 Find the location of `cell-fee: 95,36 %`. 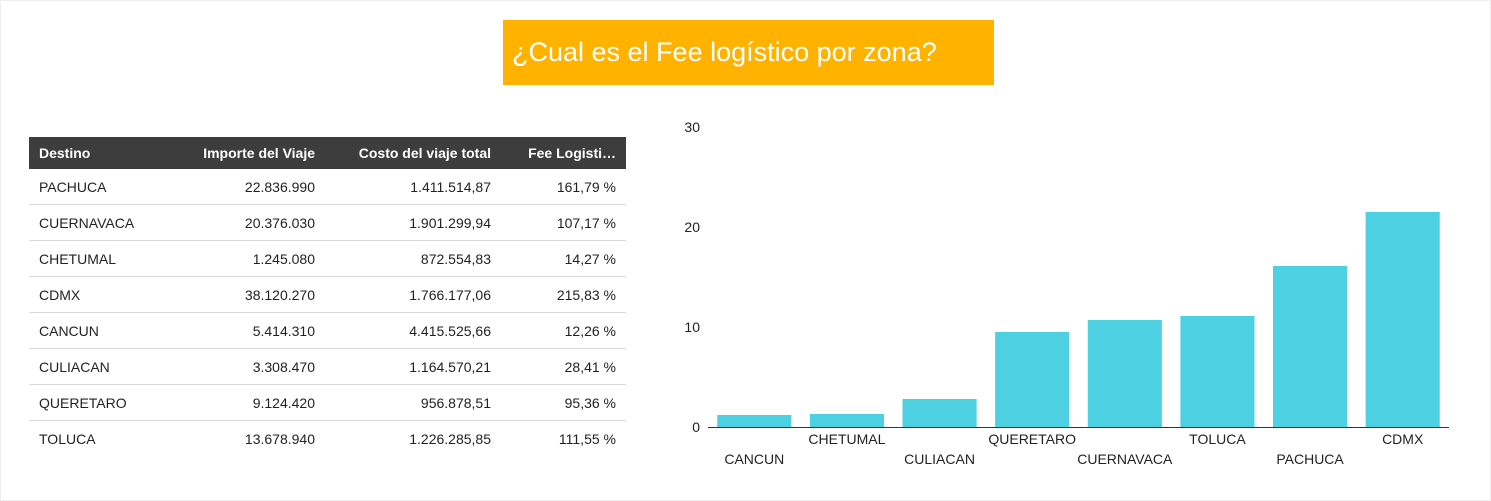

cell-fee: 95,36 % is located at coordinates (563, 402).